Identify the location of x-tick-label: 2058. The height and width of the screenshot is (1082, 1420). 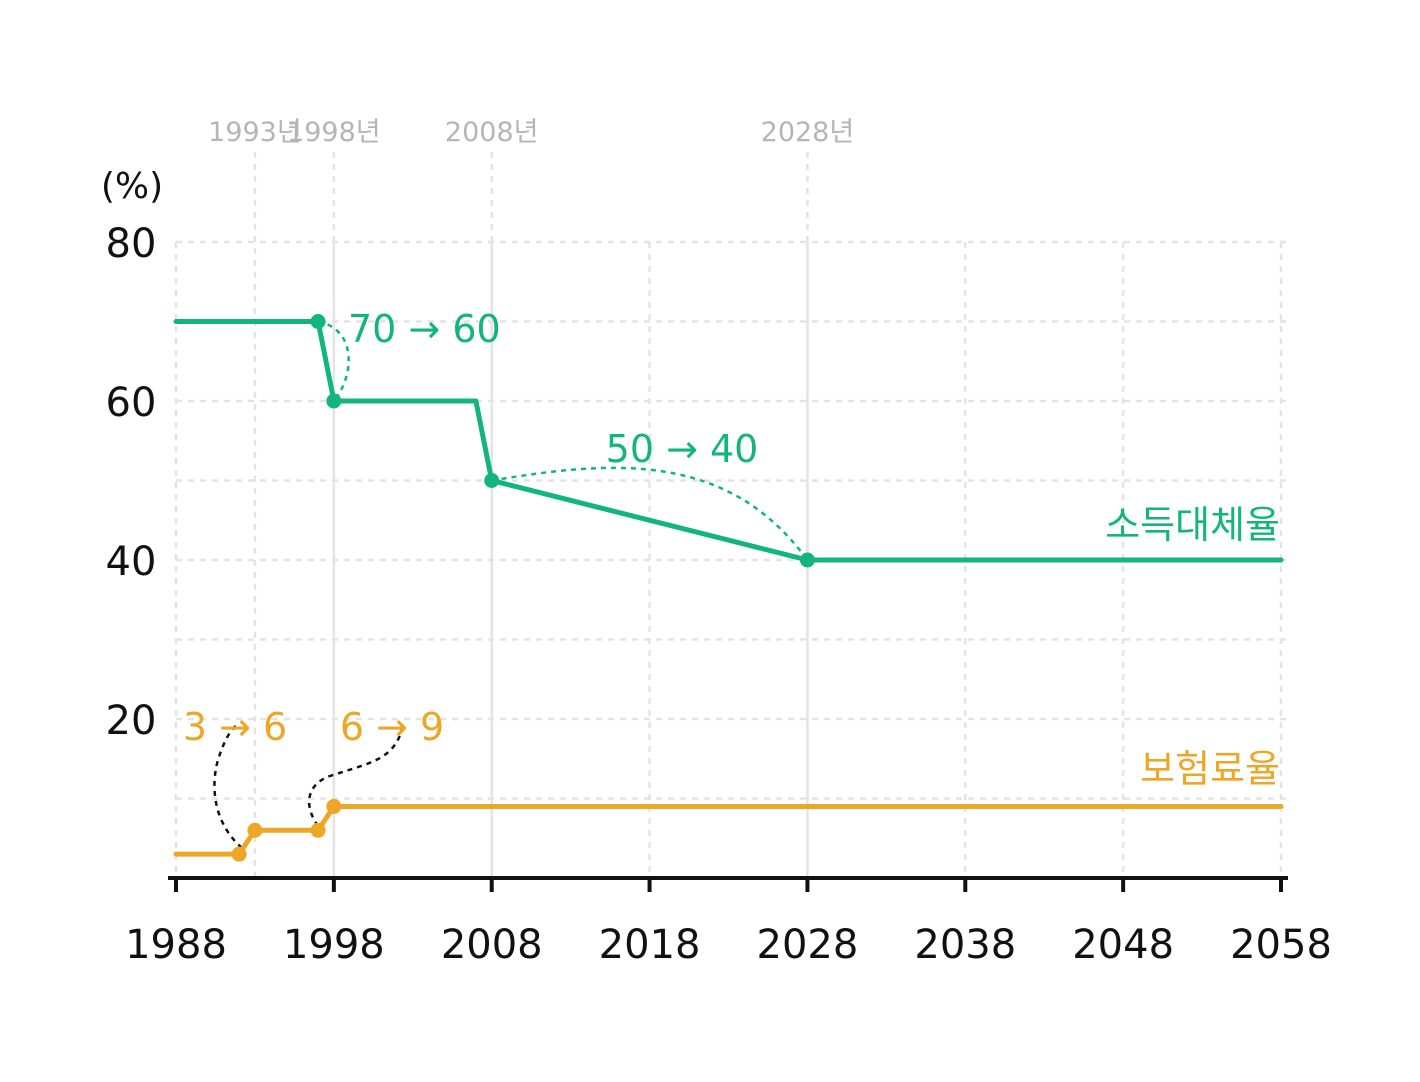
(1281, 945).